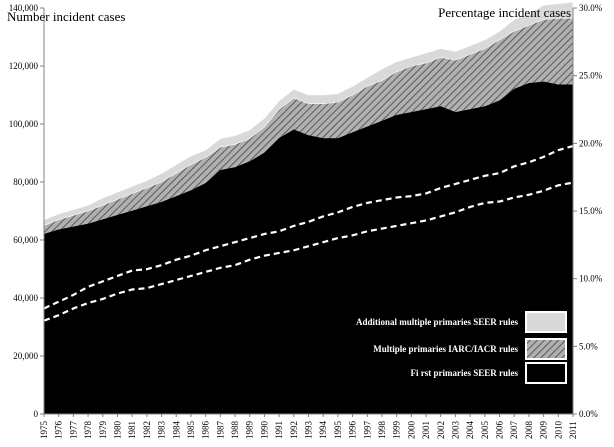  Describe the element at coordinates (206, 430) in the screenshot. I see `x-tick-label: 1986` at that location.